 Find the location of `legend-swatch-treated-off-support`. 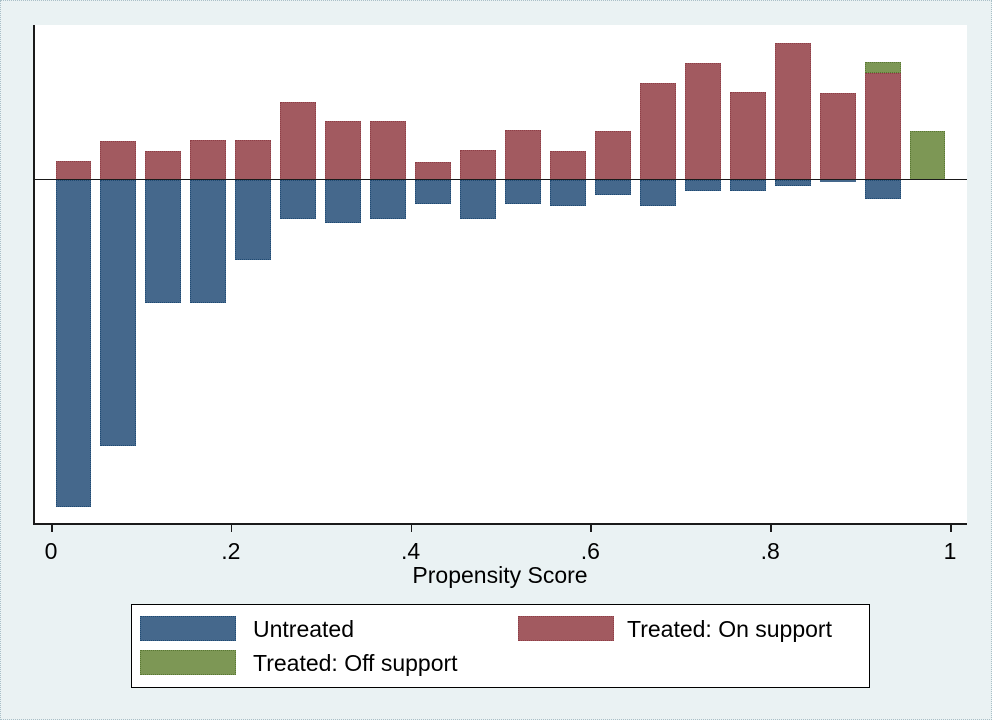

legend-swatch-treated-off-support is located at coordinates (188, 662).